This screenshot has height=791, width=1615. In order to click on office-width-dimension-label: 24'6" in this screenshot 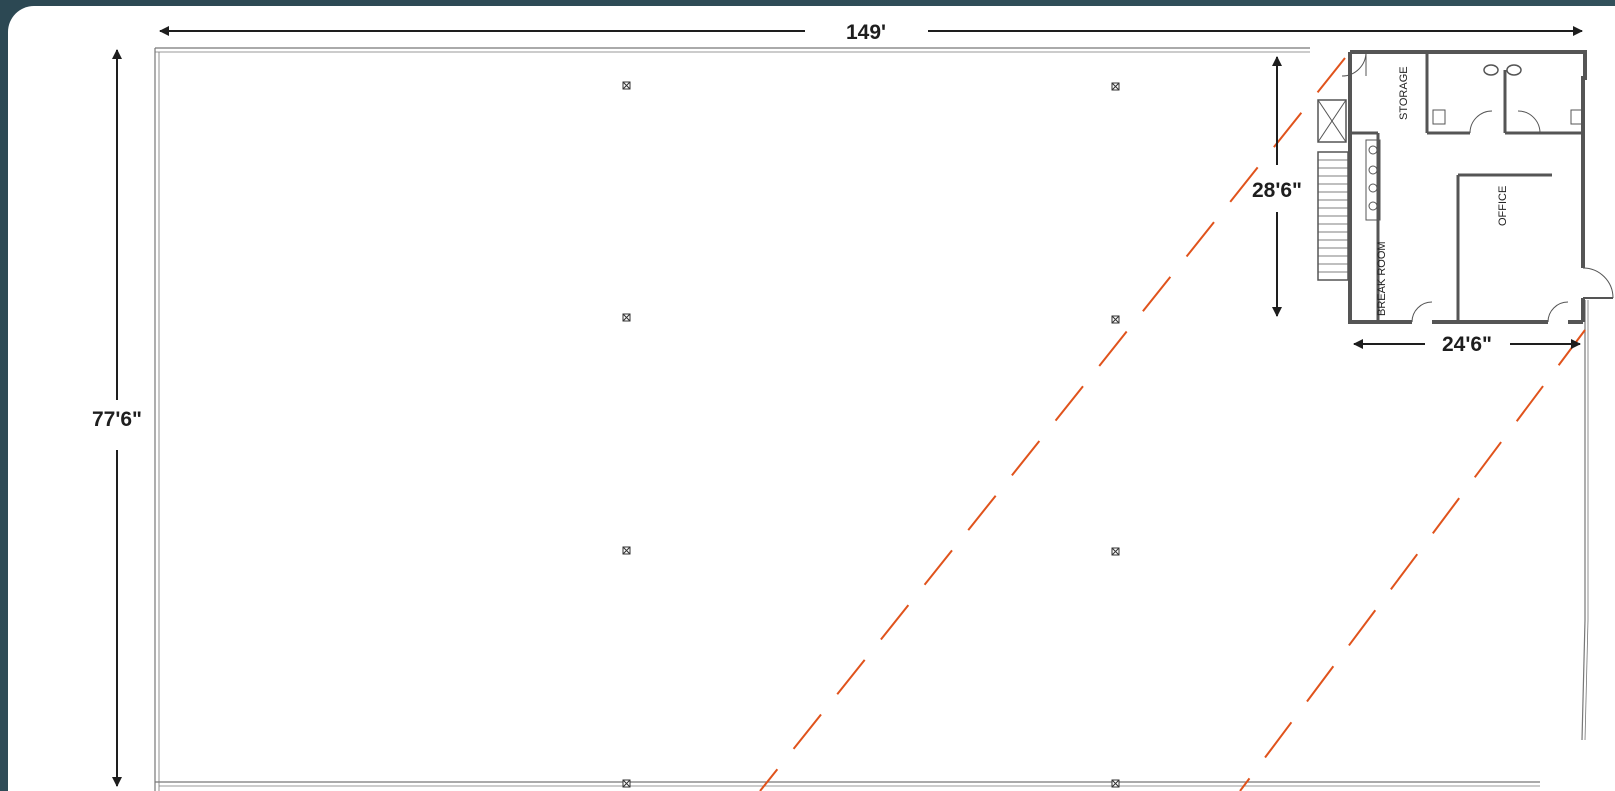, I will do `click(1467, 344)`.